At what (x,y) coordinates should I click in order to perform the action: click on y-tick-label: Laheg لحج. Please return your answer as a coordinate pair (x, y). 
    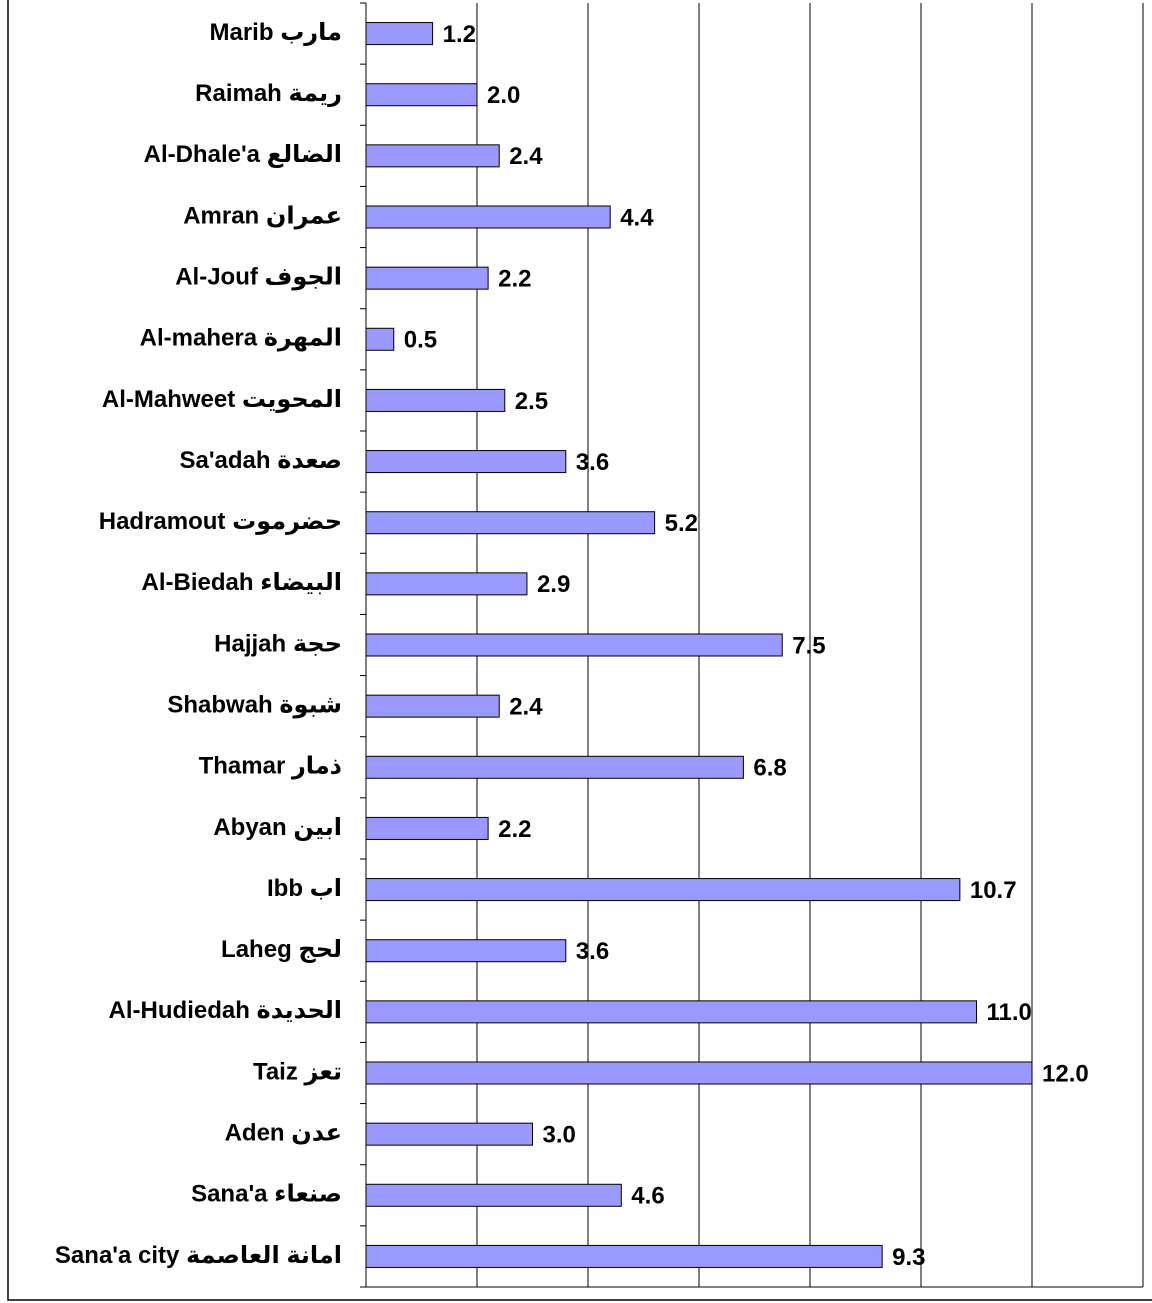
    Looking at the image, I should click on (281, 949).